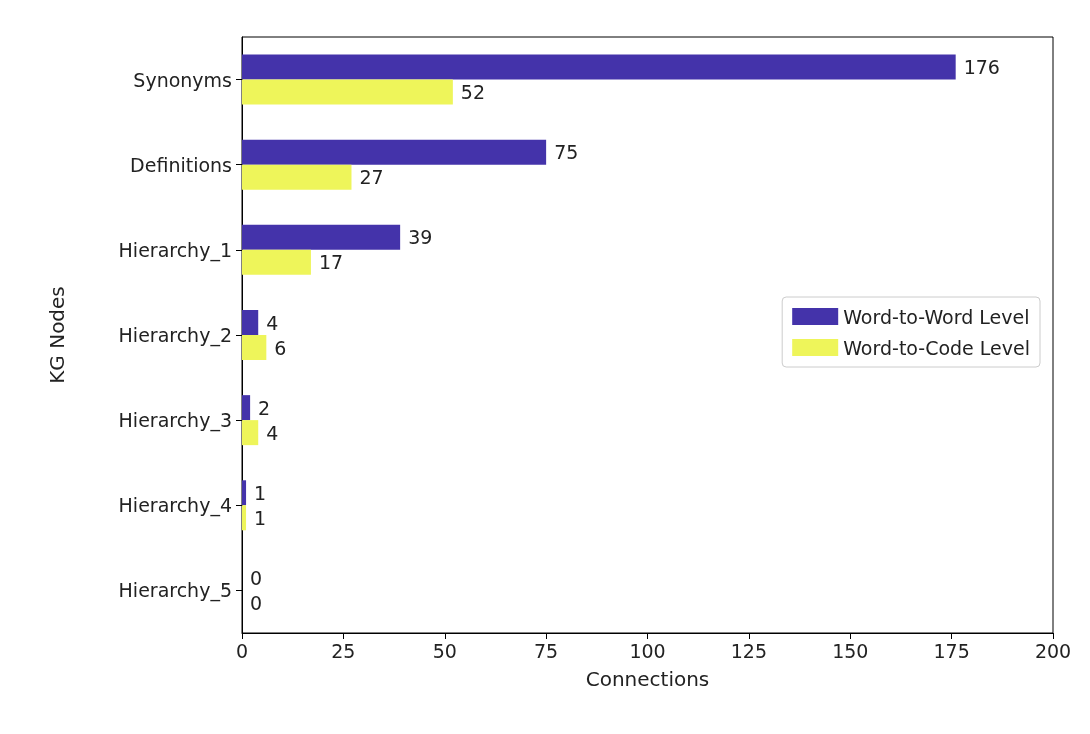 The image size is (1090, 734). I want to click on x-tick-label: 200, so click(1053, 650).